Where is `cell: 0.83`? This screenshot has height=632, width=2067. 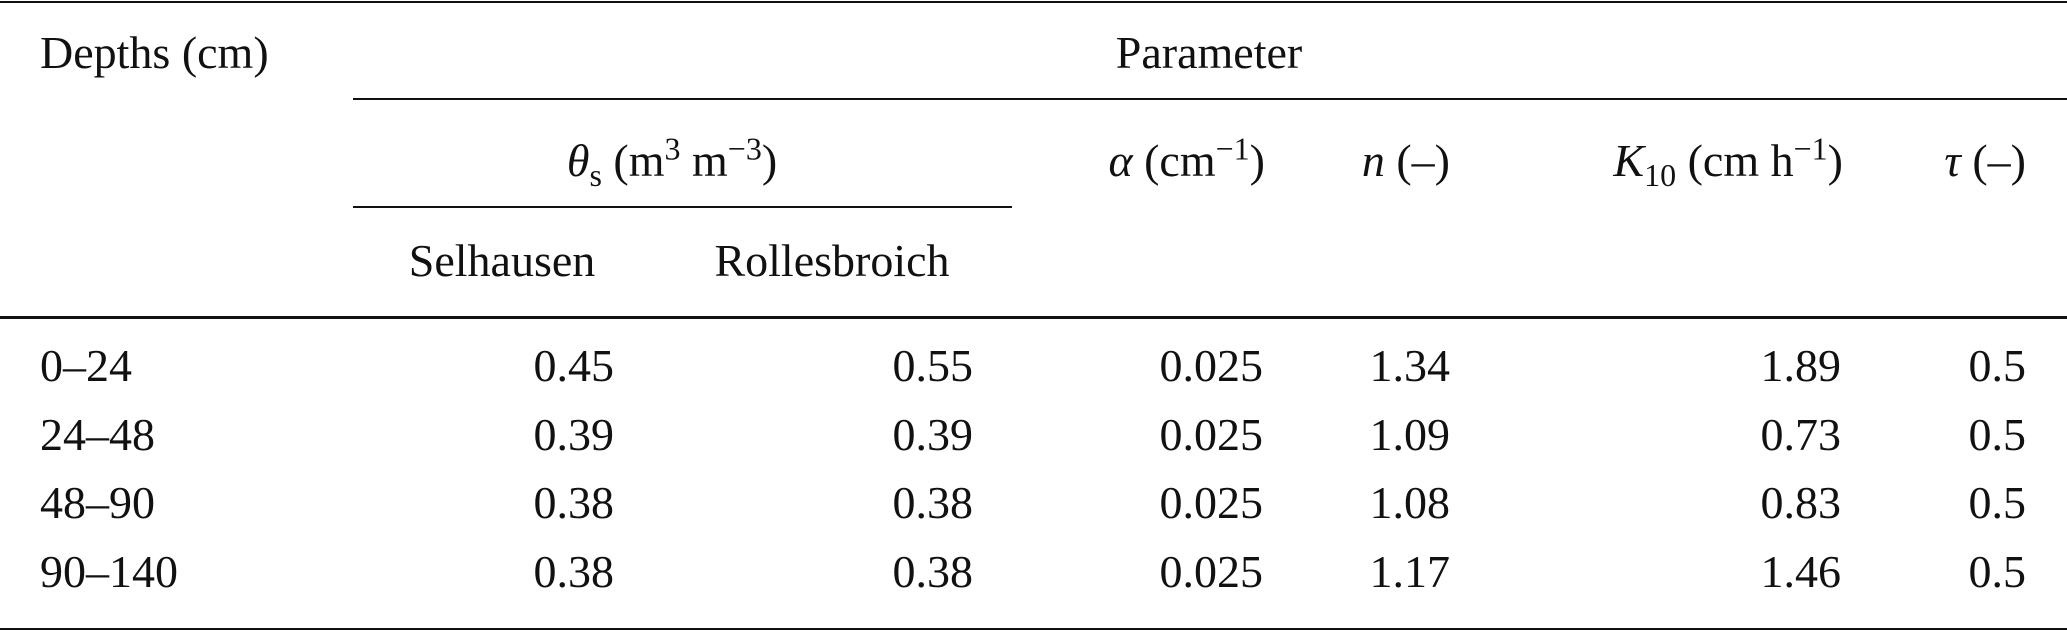
cell: 0.83 is located at coordinates (1801, 502).